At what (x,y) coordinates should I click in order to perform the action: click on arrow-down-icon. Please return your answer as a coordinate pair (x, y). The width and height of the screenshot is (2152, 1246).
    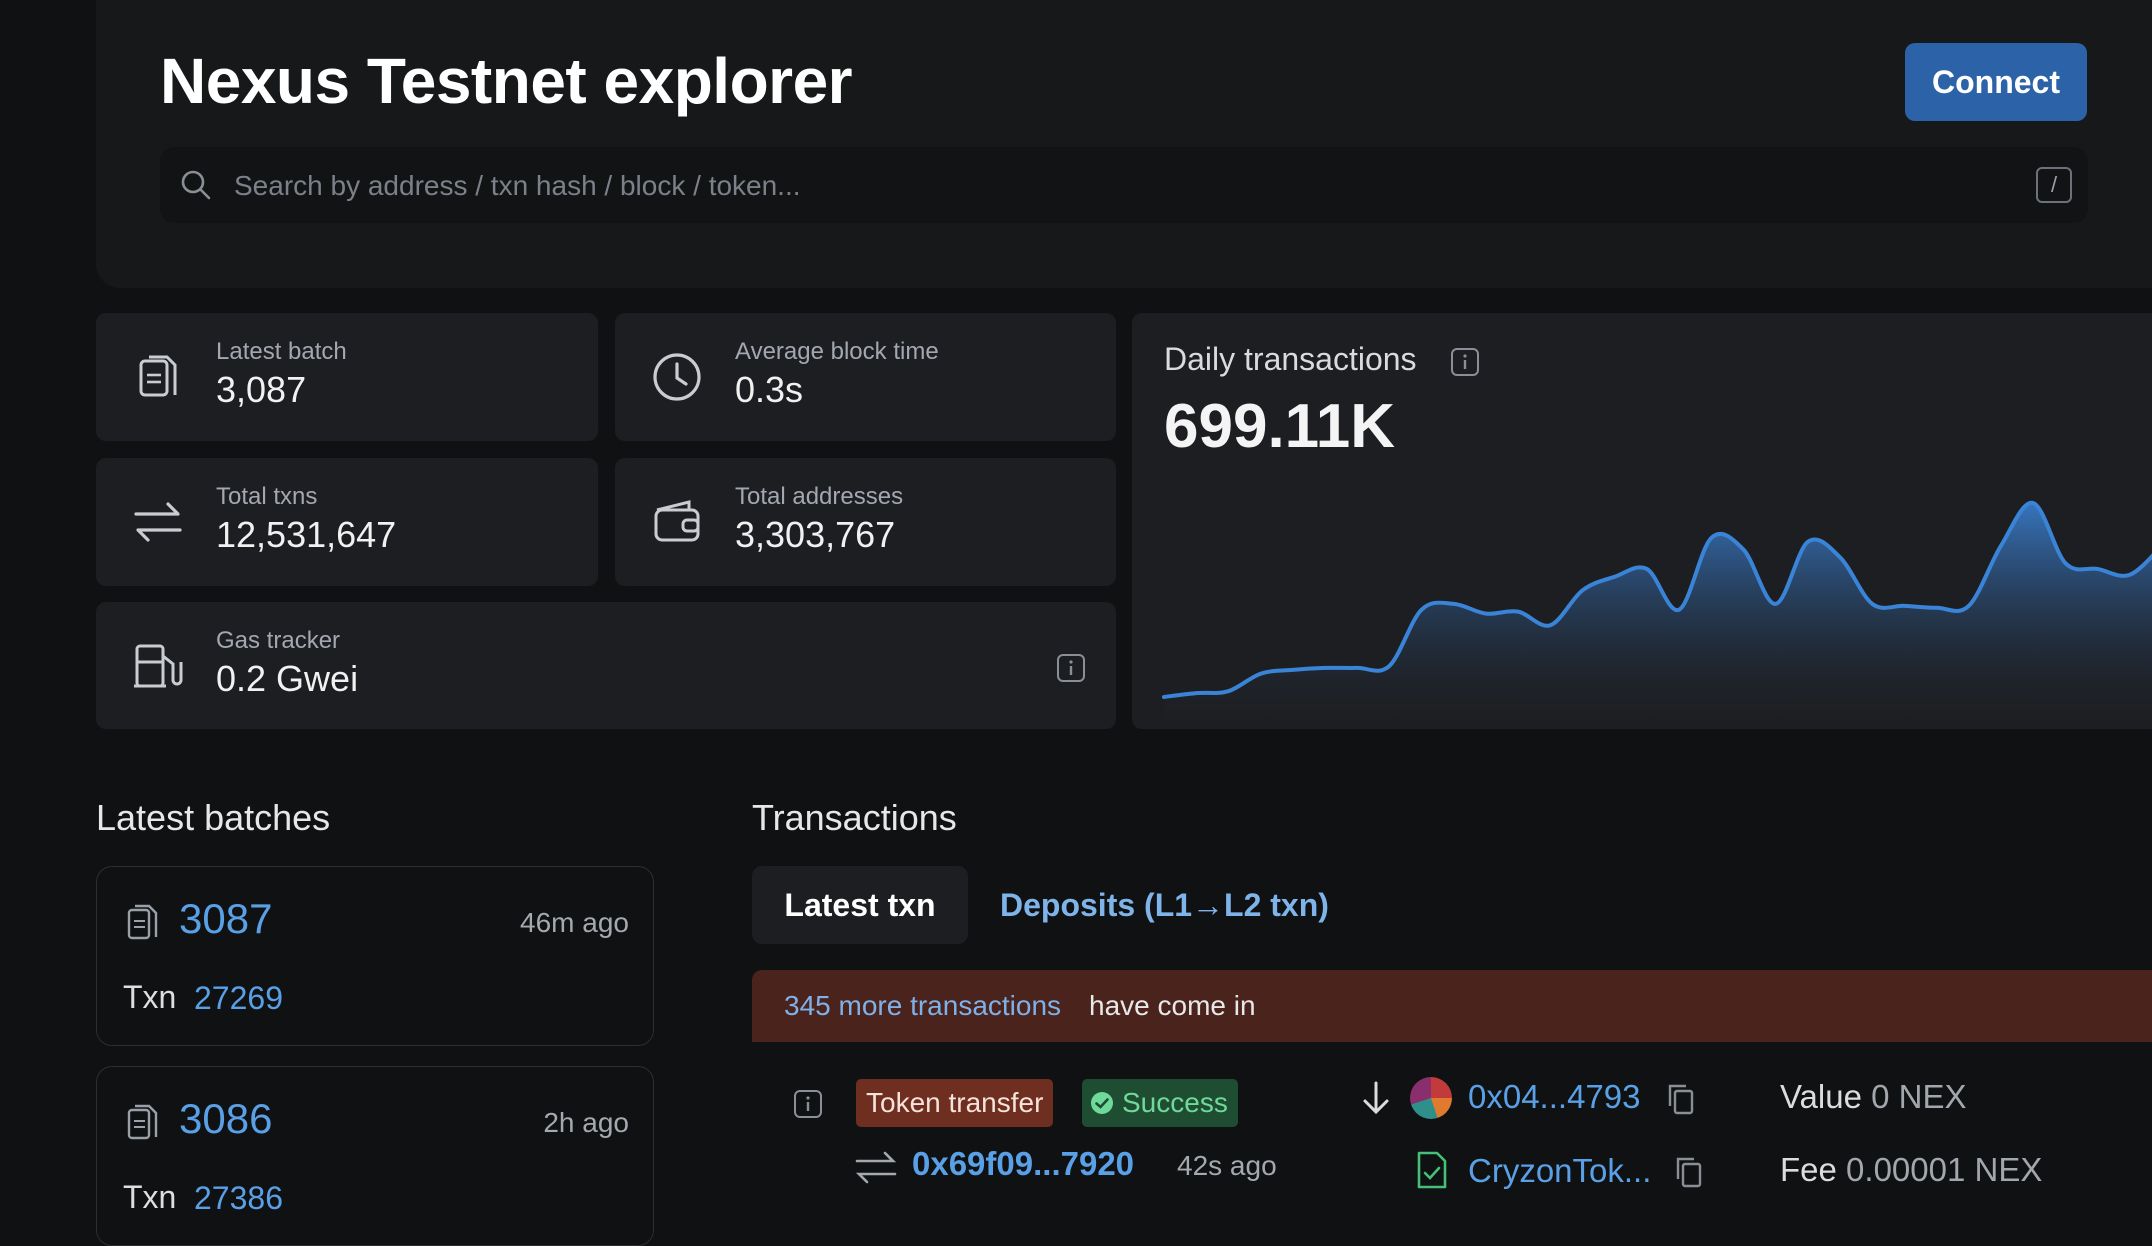
    Looking at the image, I should click on (1376, 1098).